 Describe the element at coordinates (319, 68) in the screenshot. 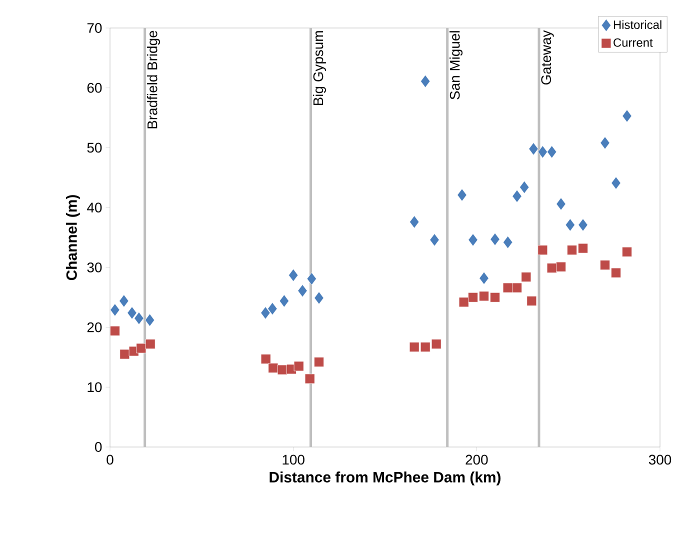

I see `ref-line-label: Big Gypsum` at that location.